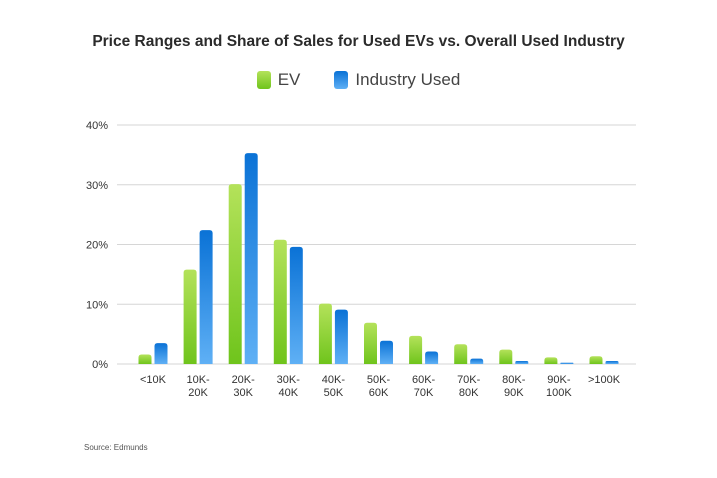 The width and height of the screenshot is (717, 478). I want to click on legend-item-industry: Industry Used, so click(397, 80).